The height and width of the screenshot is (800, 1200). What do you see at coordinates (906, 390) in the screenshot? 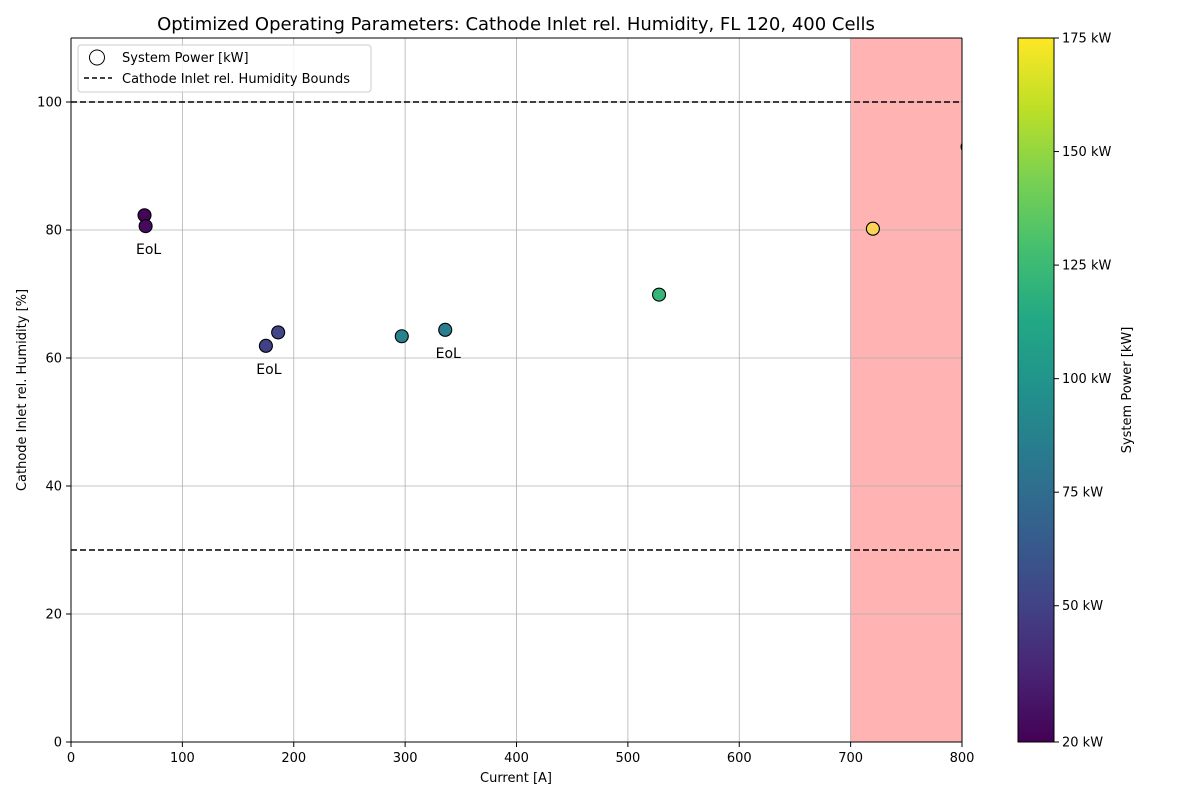
I see `shaded-region` at bounding box center [906, 390].